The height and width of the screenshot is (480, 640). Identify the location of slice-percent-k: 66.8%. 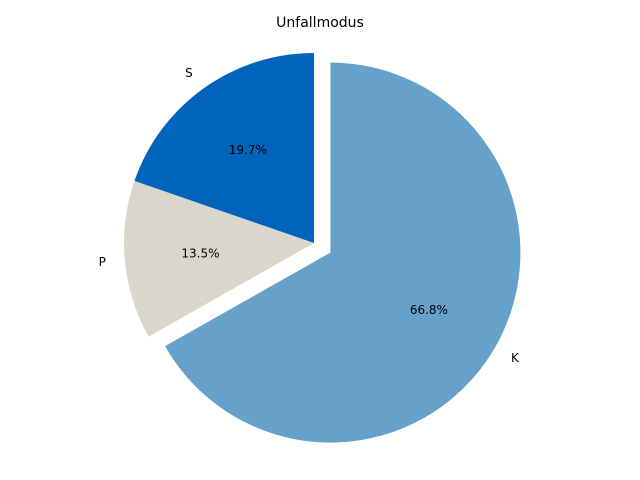
(429, 310).